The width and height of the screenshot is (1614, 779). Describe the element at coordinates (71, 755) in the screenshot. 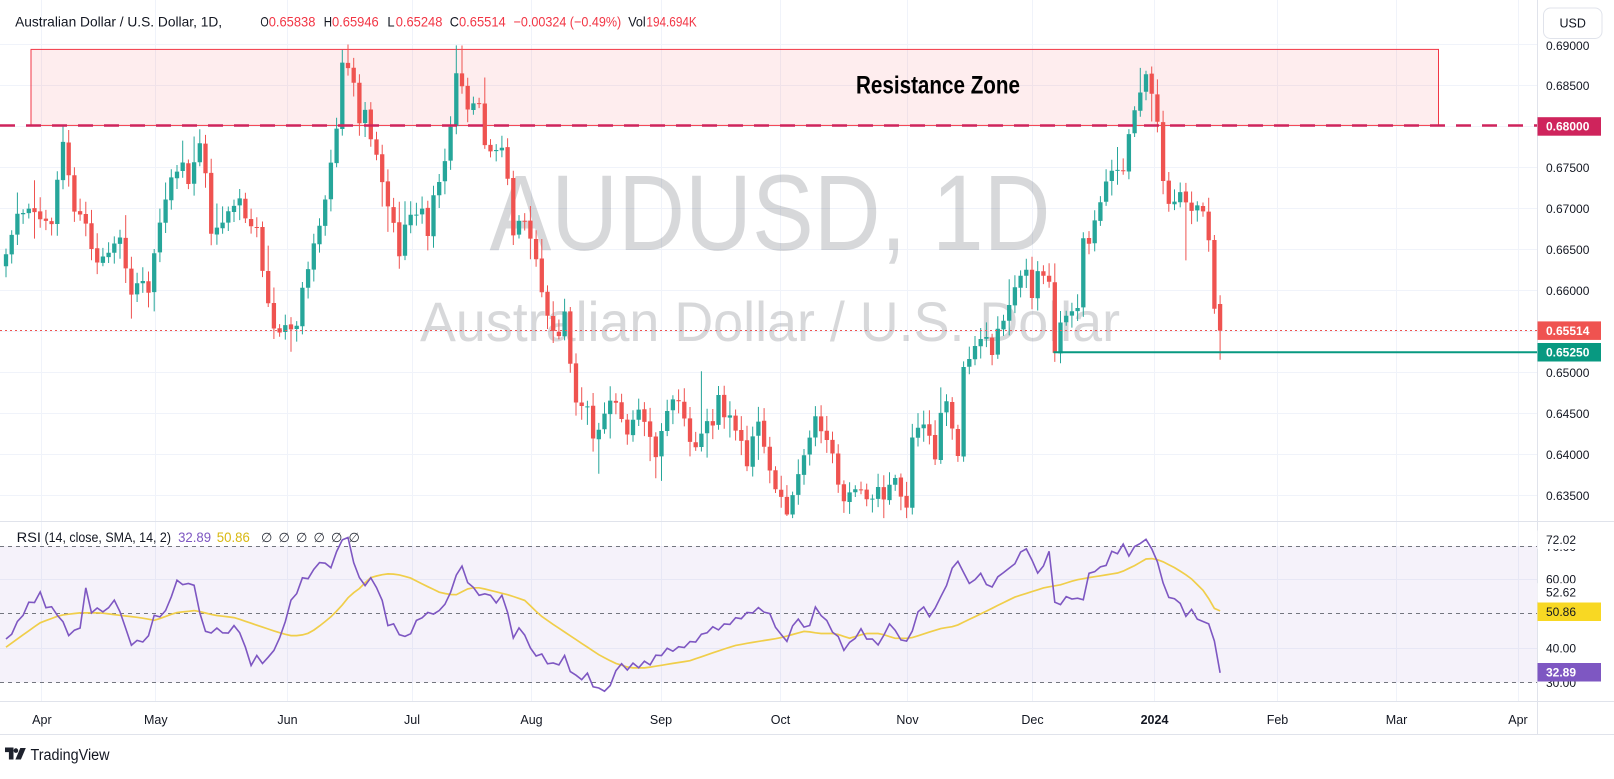

I see `svg-text: TradingView` at that location.